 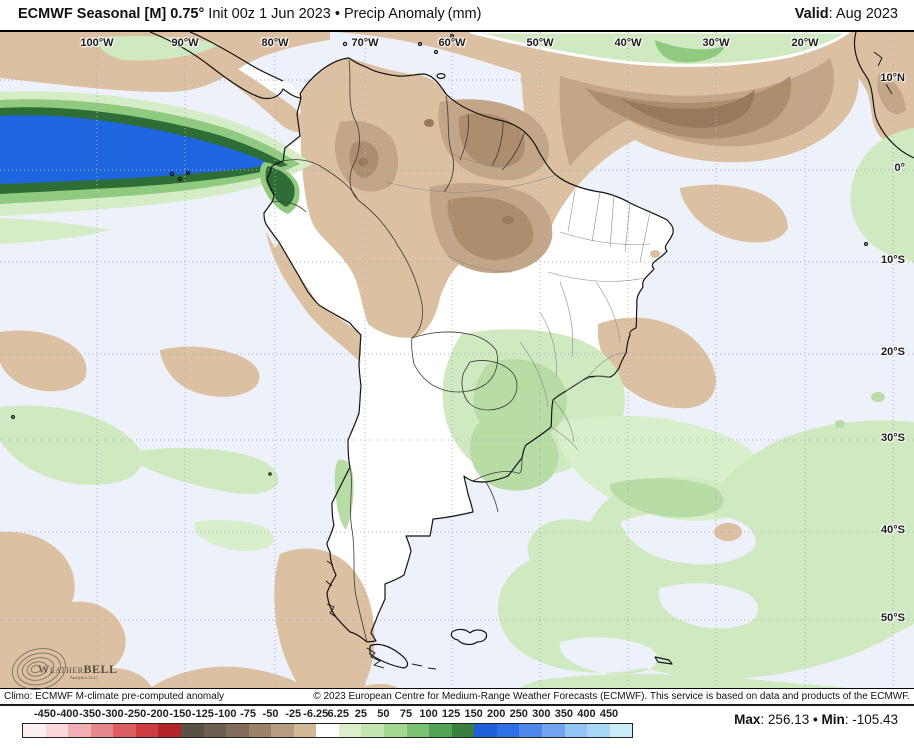 I want to click on weatherbell-sub: Analytics LLC, so click(x=83, y=677).